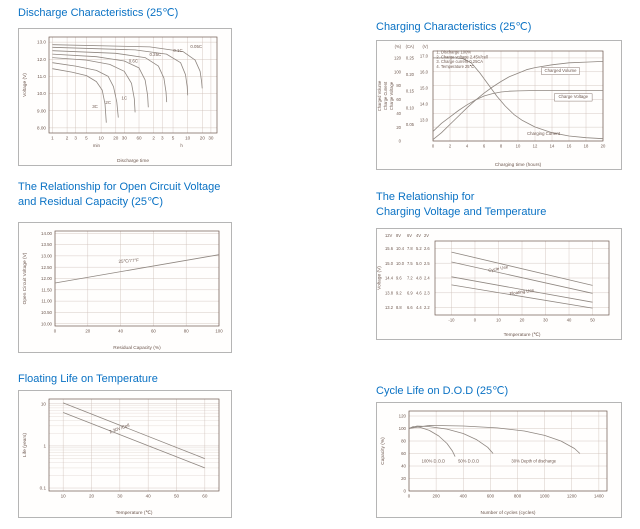 This screenshot has height=529, width=640. I want to click on svg-text: 1, so click(44, 446).